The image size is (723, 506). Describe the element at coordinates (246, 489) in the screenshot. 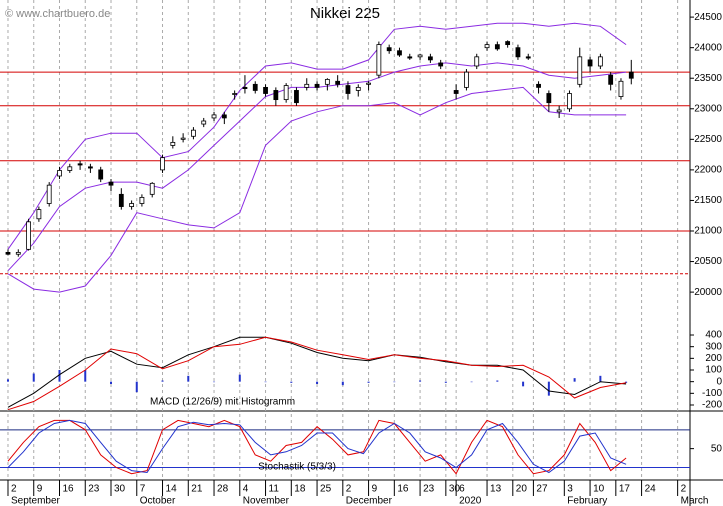

I see `x-tick-label: 4` at that location.